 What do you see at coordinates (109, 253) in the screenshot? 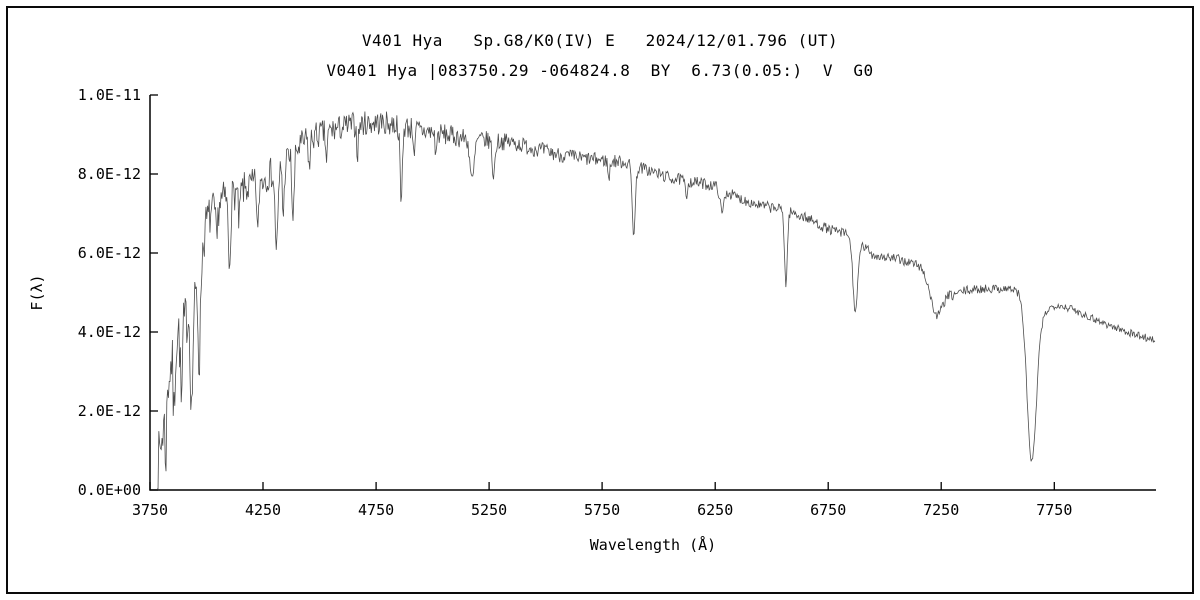
I see `y-tick-label: 6.0E-12` at bounding box center [109, 253].